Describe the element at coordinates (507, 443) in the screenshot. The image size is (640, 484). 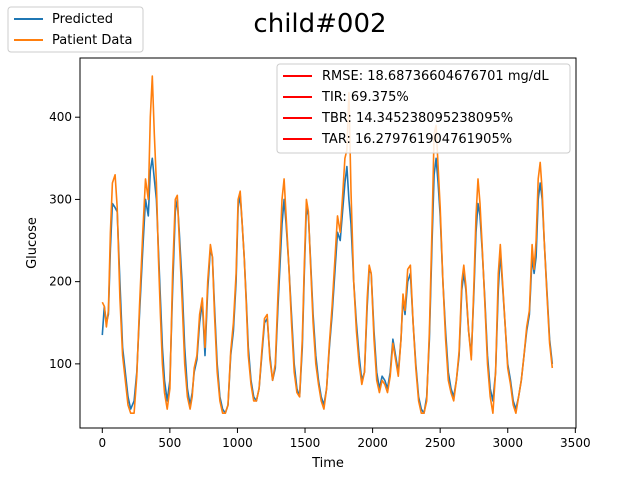
I see `x-tick-label: 3000` at that location.